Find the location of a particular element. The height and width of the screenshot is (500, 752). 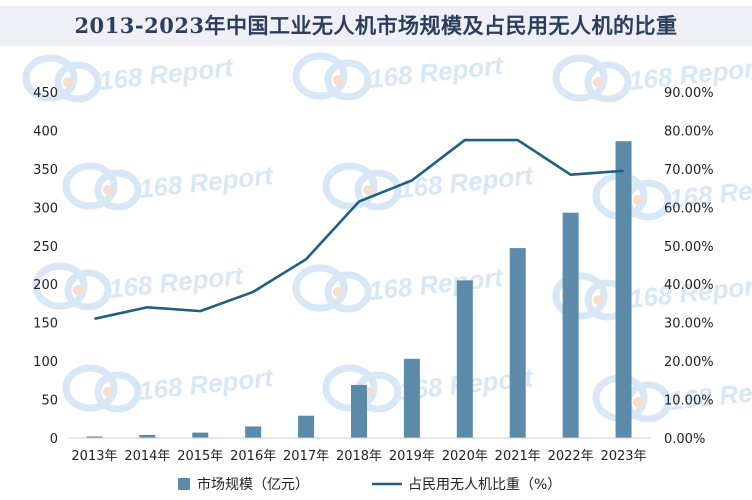

bar-2023年 is located at coordinates (623, 289).